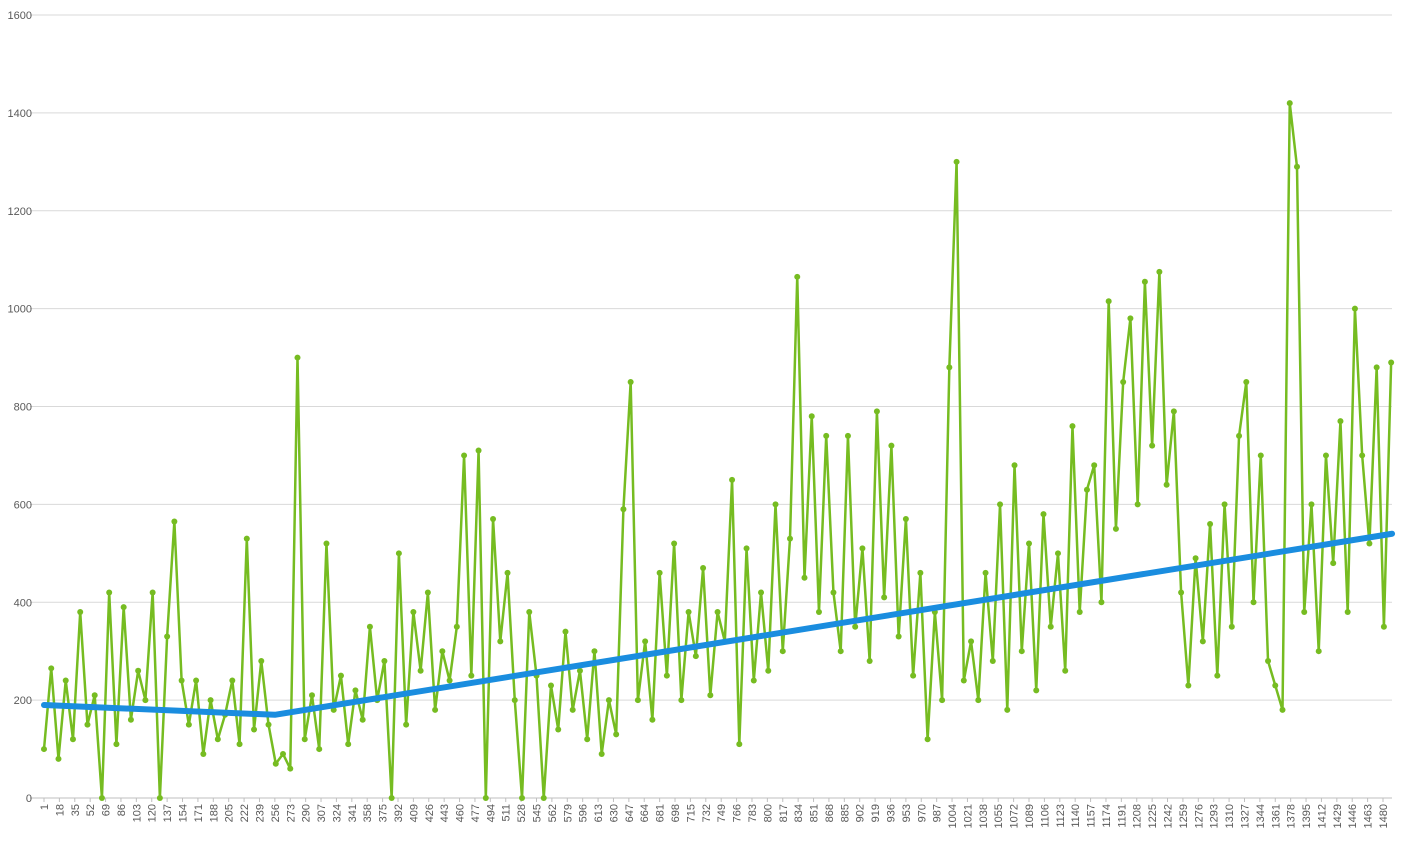  I want to click on x-tick-label: 1378, so click(1292, 816).